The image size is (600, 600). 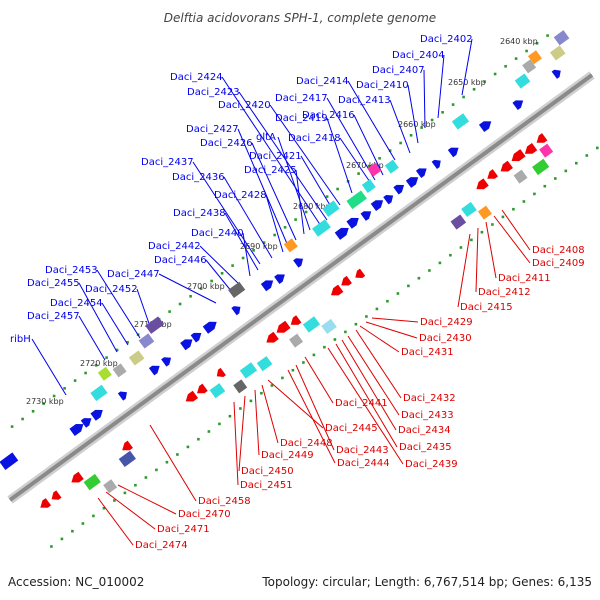 What do you see at coordinates (196, 77) in the screenshot?
I see `gene-label-daci-2424: Daci_2424` at bounding box center [196, 77].